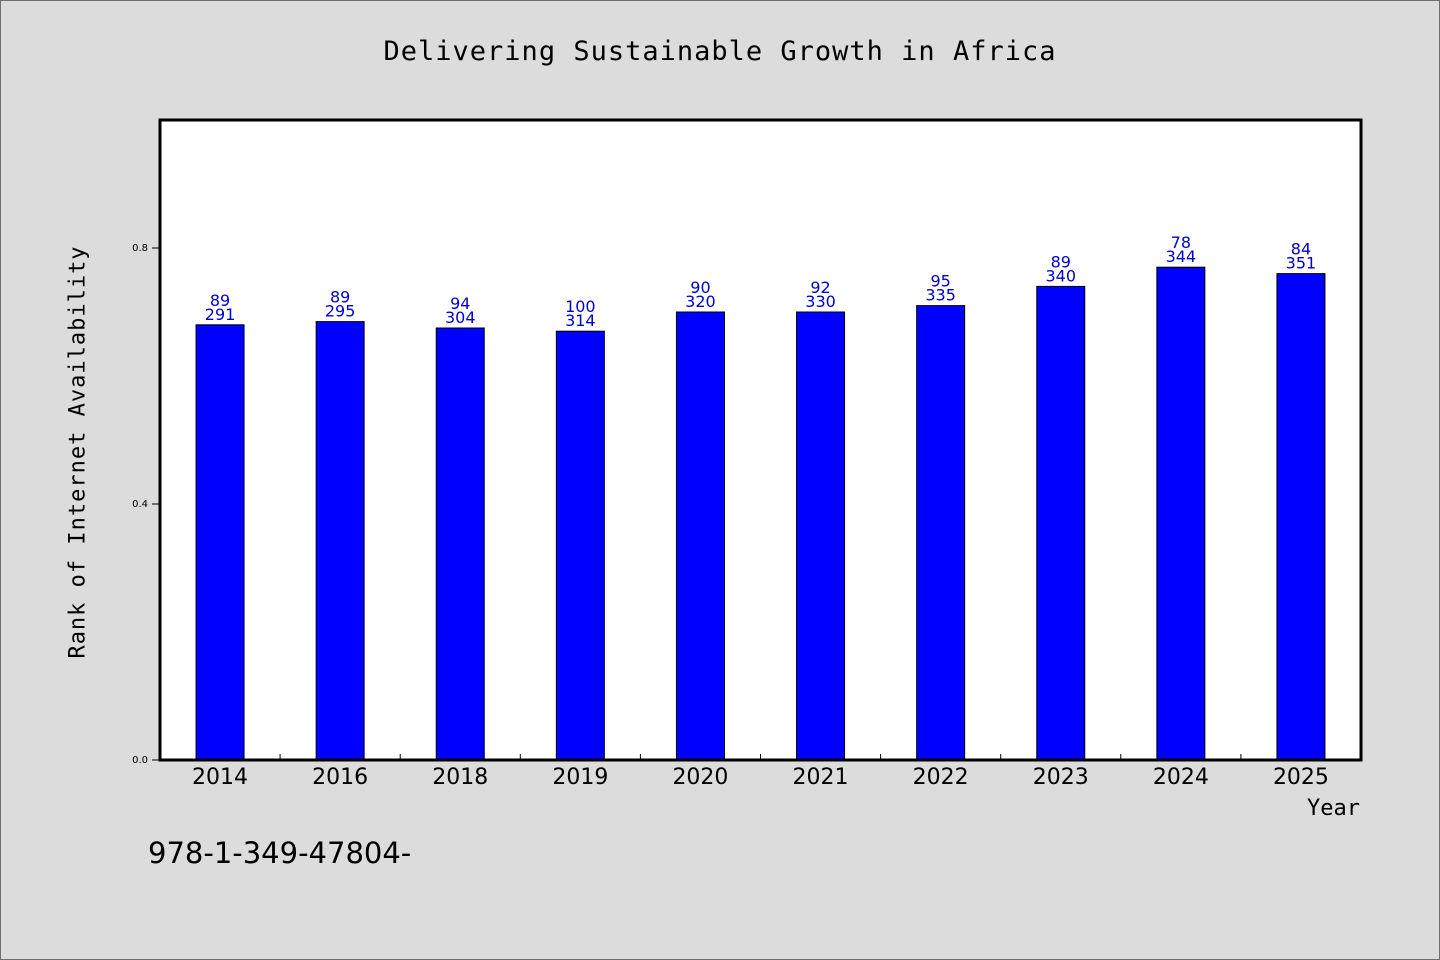  I want to click on x-tick-label: 2025, so click(1301, 777).